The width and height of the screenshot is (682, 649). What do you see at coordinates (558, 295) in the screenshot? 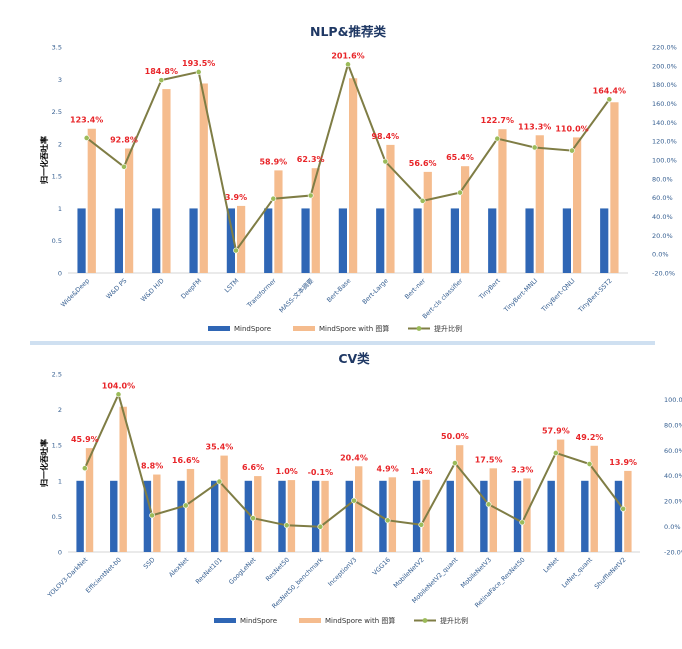
I see `x-tick-label: TinyBert-QNLI` at bounding box center [558, 295].